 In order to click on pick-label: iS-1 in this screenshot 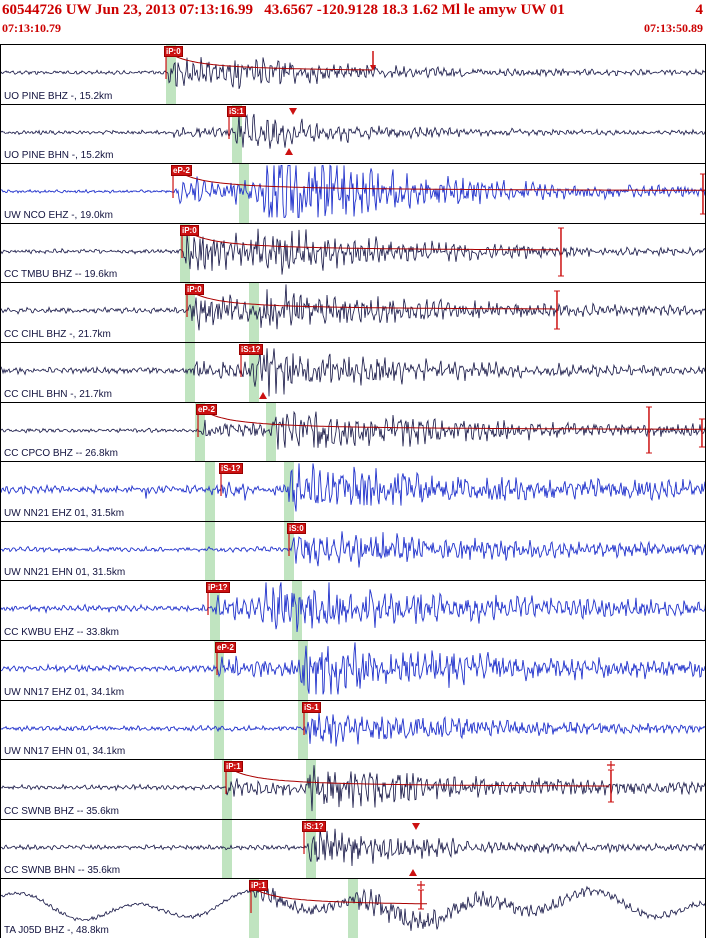, I will do `click(311, 707)`.